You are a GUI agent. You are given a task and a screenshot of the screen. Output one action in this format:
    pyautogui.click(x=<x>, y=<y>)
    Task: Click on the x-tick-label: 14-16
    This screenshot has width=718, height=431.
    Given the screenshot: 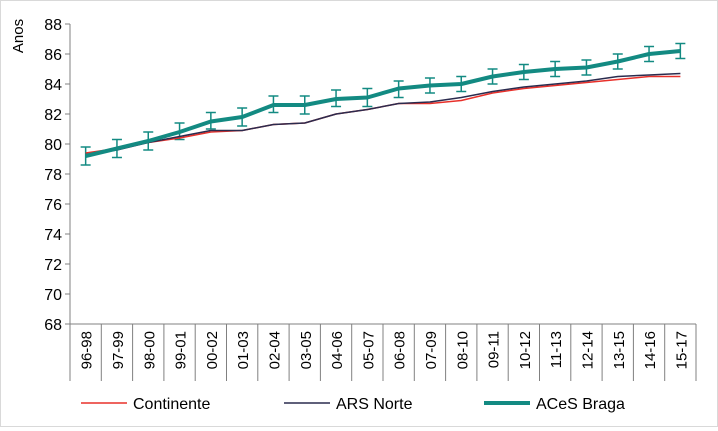 What is the action you would take?
    pyautogui.click(x=650, y=350)
    